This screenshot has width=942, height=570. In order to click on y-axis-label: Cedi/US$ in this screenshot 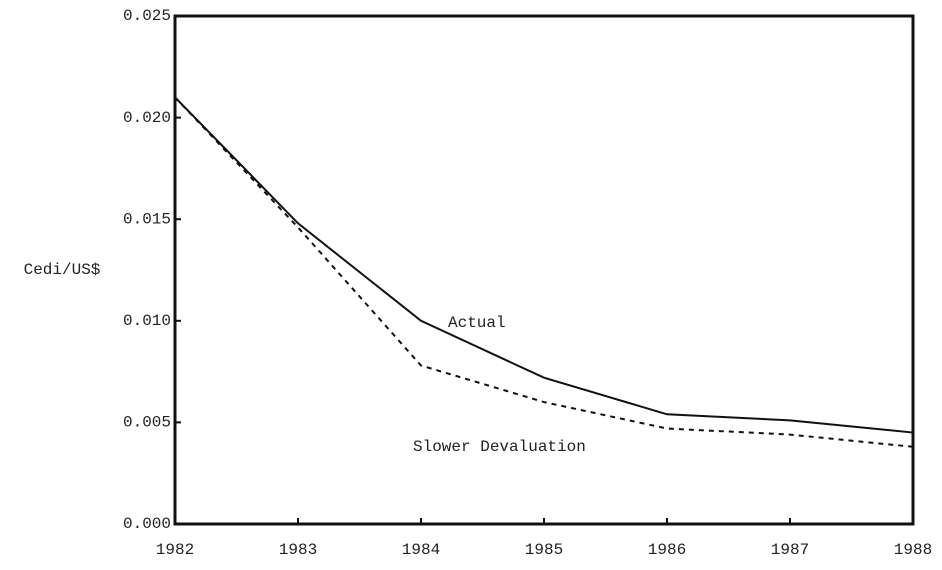, I will do `click(62, 270)`.